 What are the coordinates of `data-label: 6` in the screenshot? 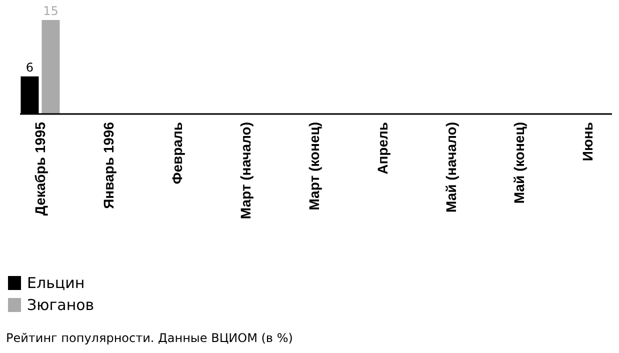 It's located at (30, 67).